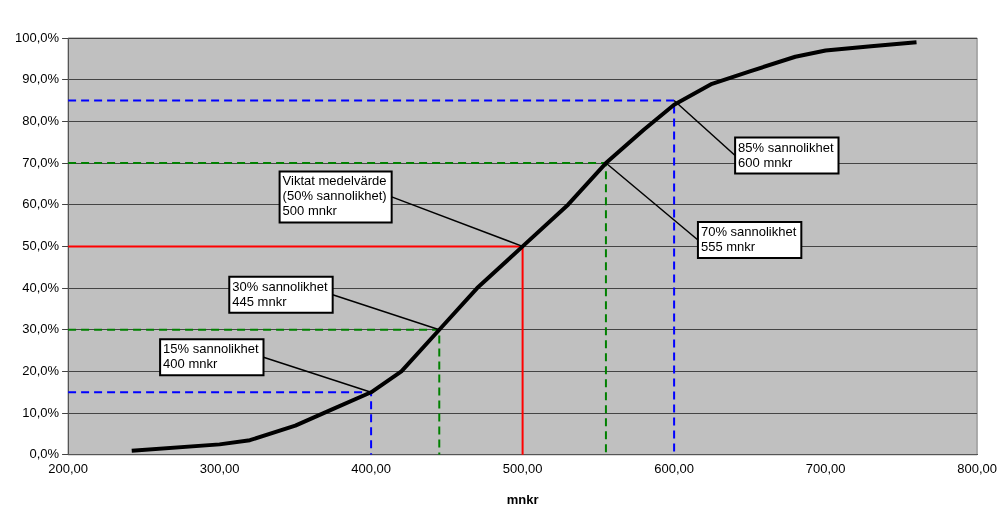 This screenshot has width=1008, height=530. What do you see at coordinates (41, 79) in the screenshot?
I see `y-tick-label: 90,0%` at bounding box center [41, 79].